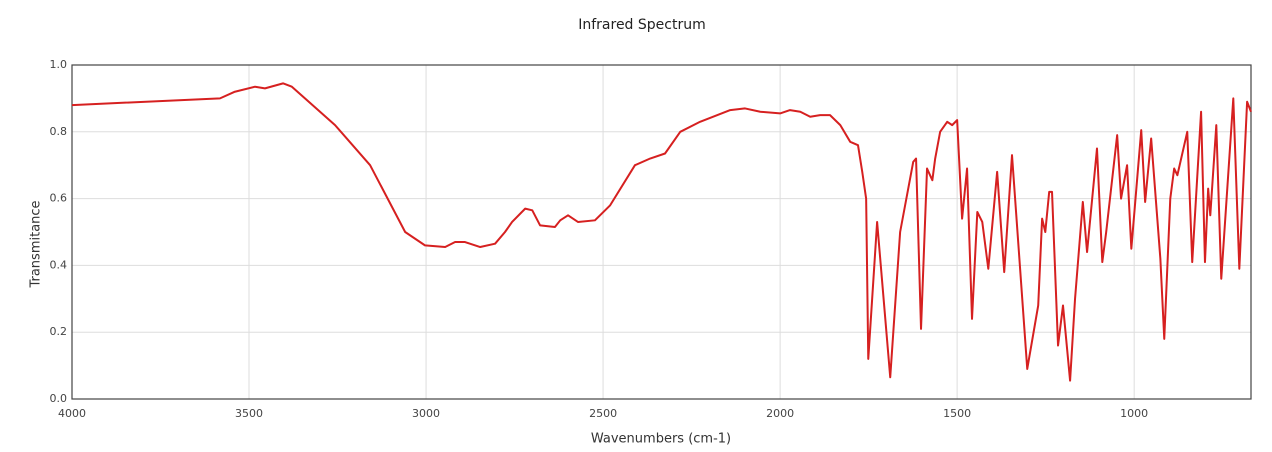  What do you see at coordinates (249, 413) in the screenshot?
I see `x-tick-label: 3500` at bounding box center [249, 413].